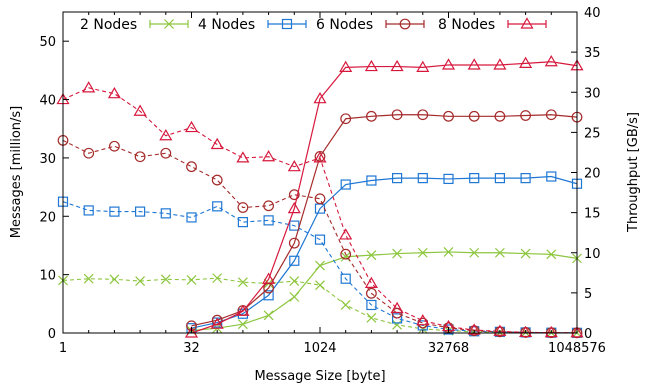 The height and width of the screenshot is (387, 652). Describe the element at coordinates (108, 25) in the screenshot. I see `legend-label: 2 Nodes` at that location.